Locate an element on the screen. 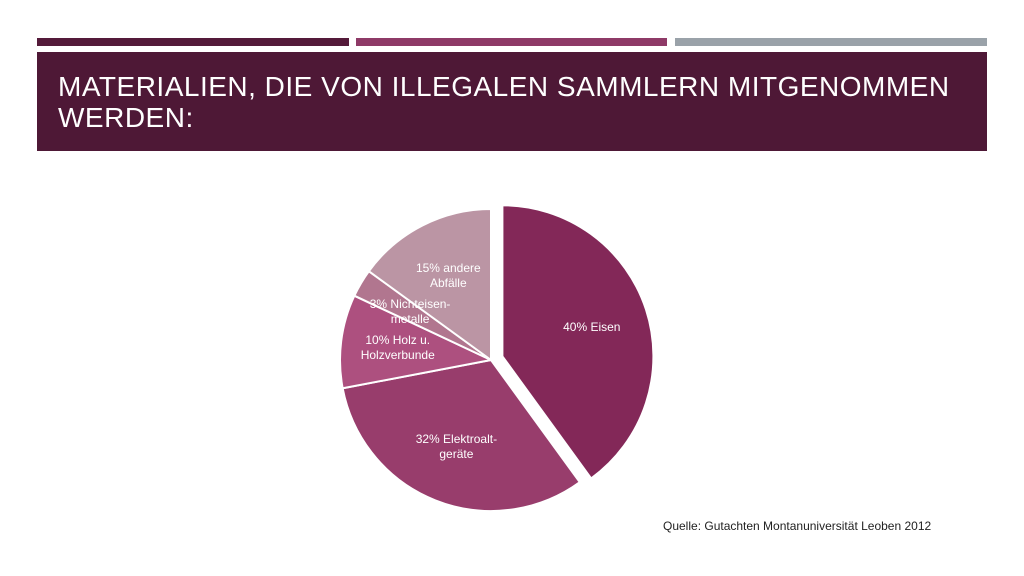 This screenshot has width=1024, height=576. pie-slice-label-3: 3% Nichteisen- metalle is located at coordinates (410, 312).